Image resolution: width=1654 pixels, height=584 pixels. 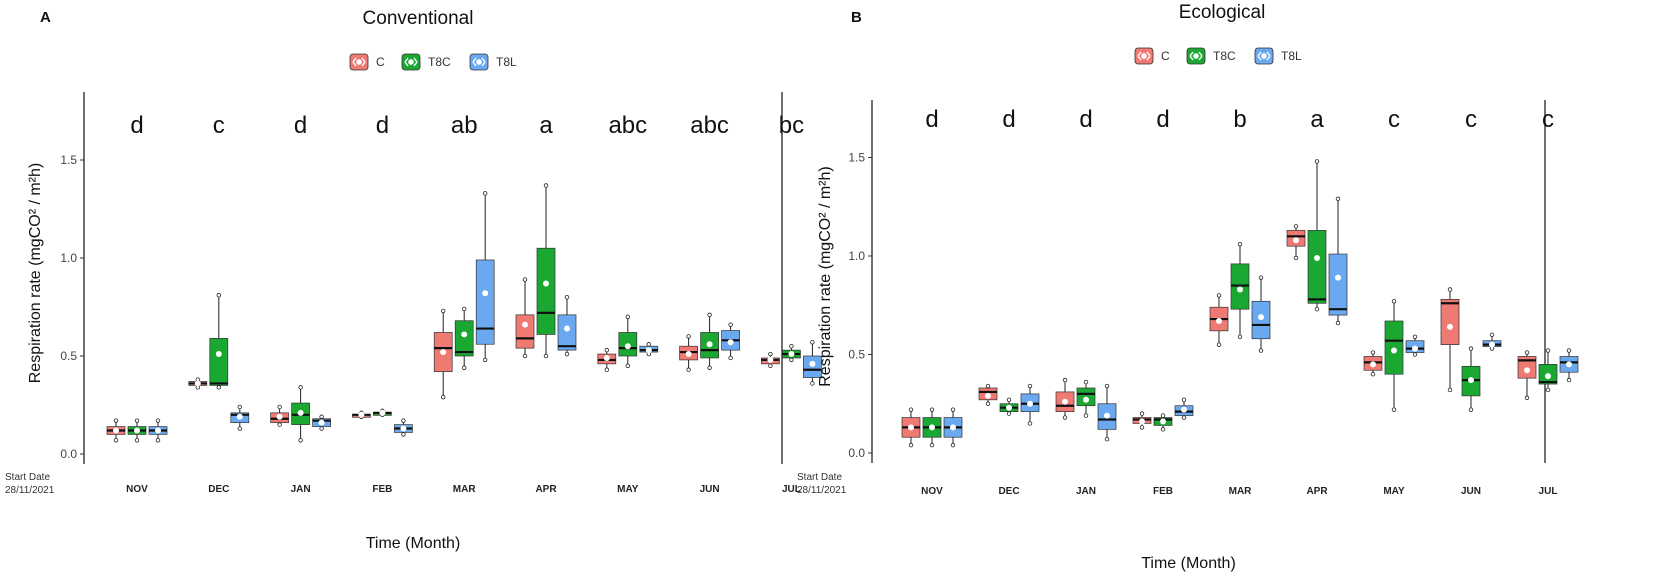 I want to click on x-axis-label: Time (Month), so click(x=413, y=543).